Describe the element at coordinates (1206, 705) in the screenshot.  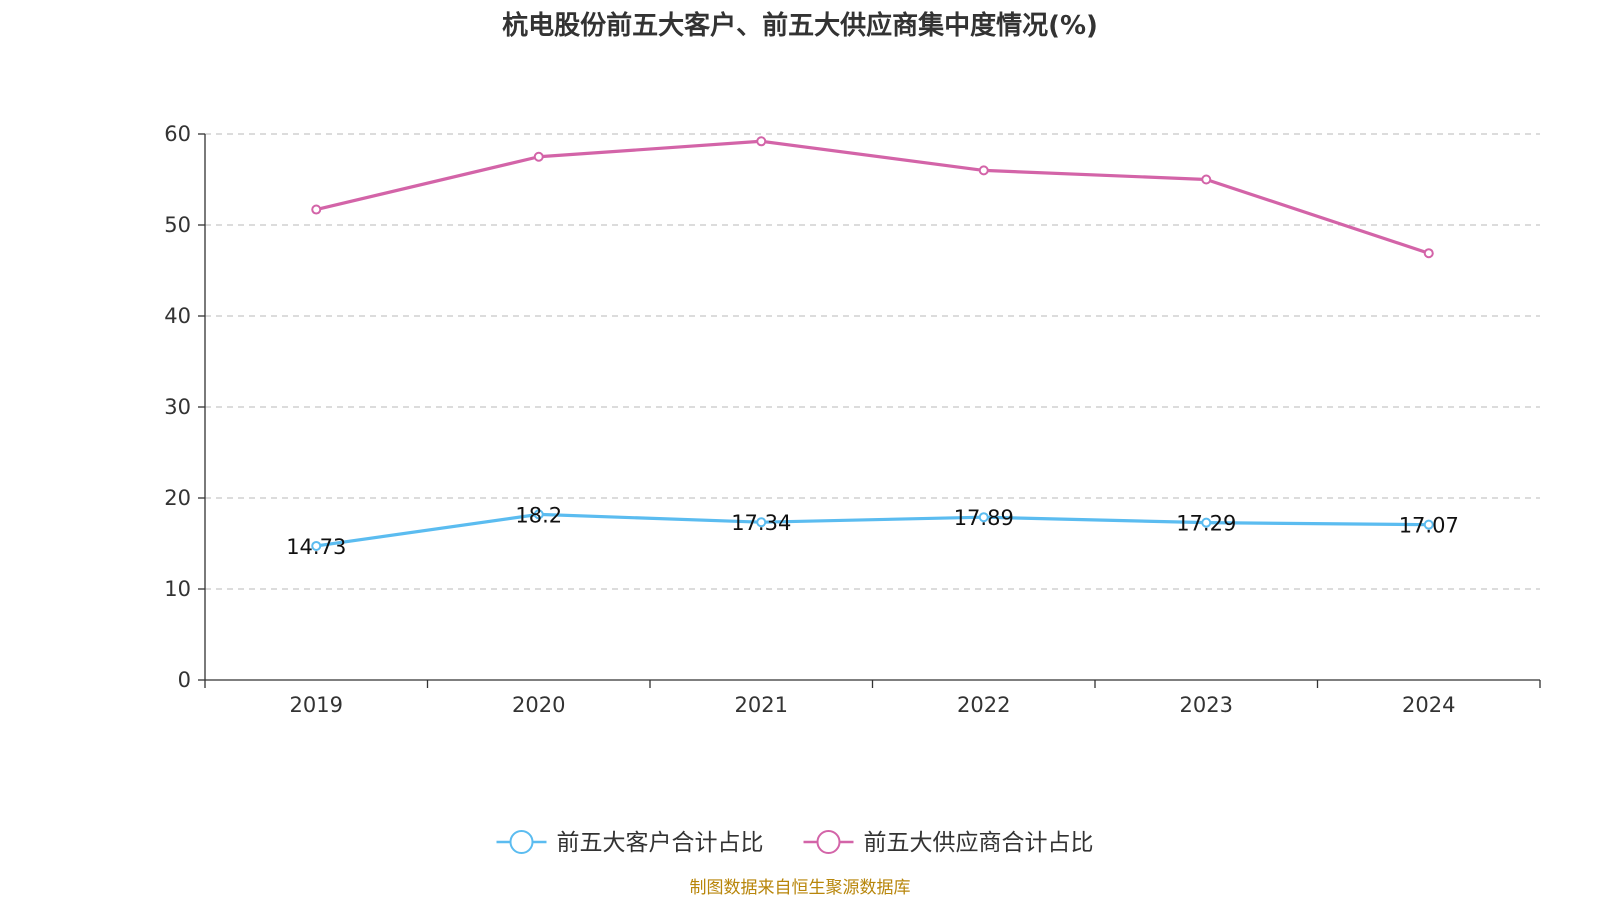
I see `x-tick-label: 2023` at that location.